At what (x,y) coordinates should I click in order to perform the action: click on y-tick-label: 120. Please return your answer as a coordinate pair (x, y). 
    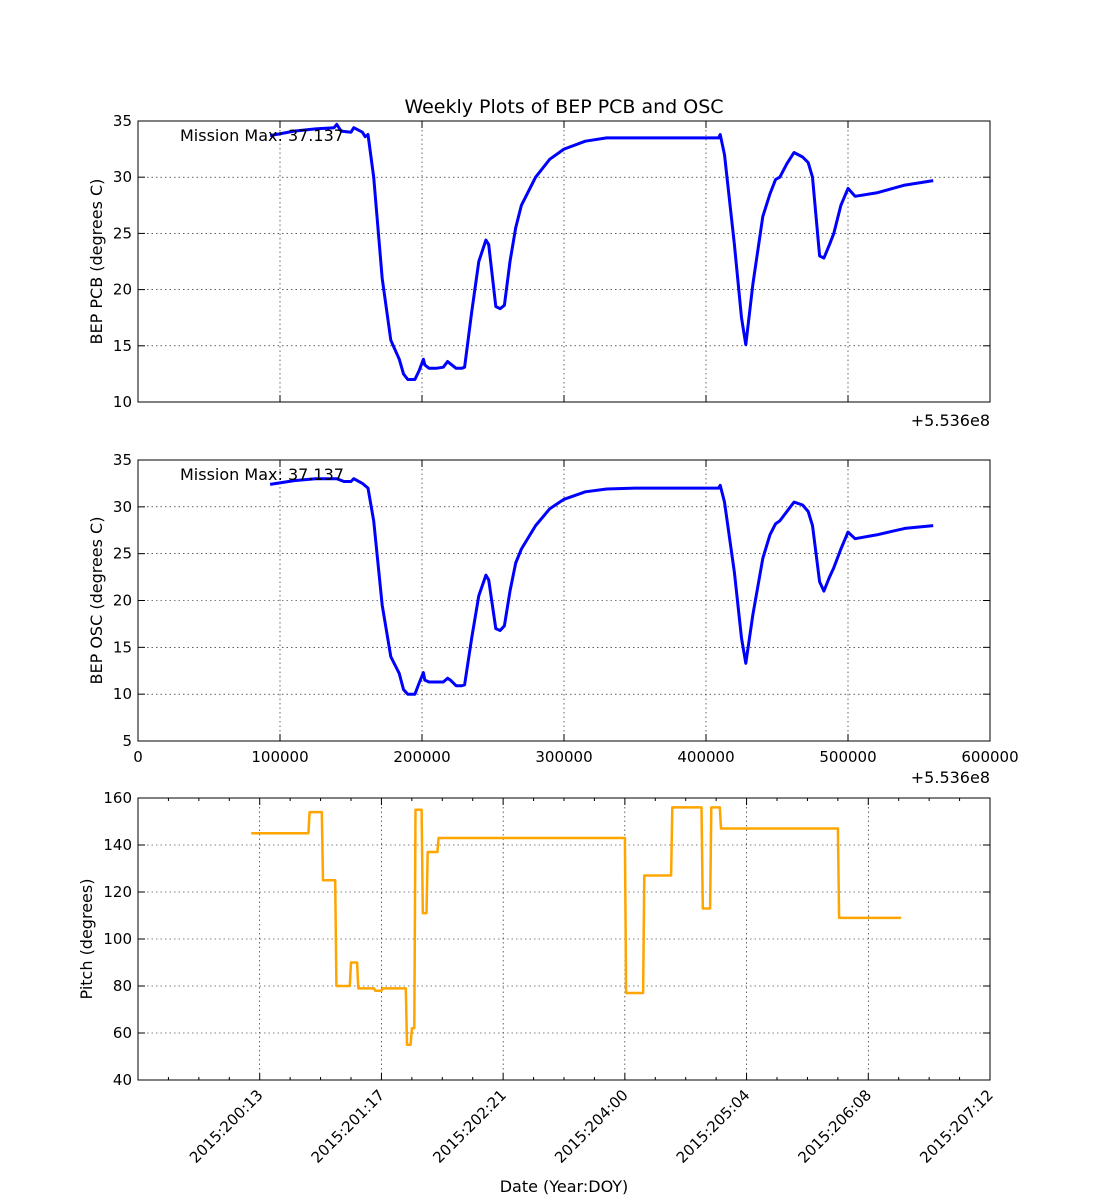
    Looking at the image, I should click on (117, 892).